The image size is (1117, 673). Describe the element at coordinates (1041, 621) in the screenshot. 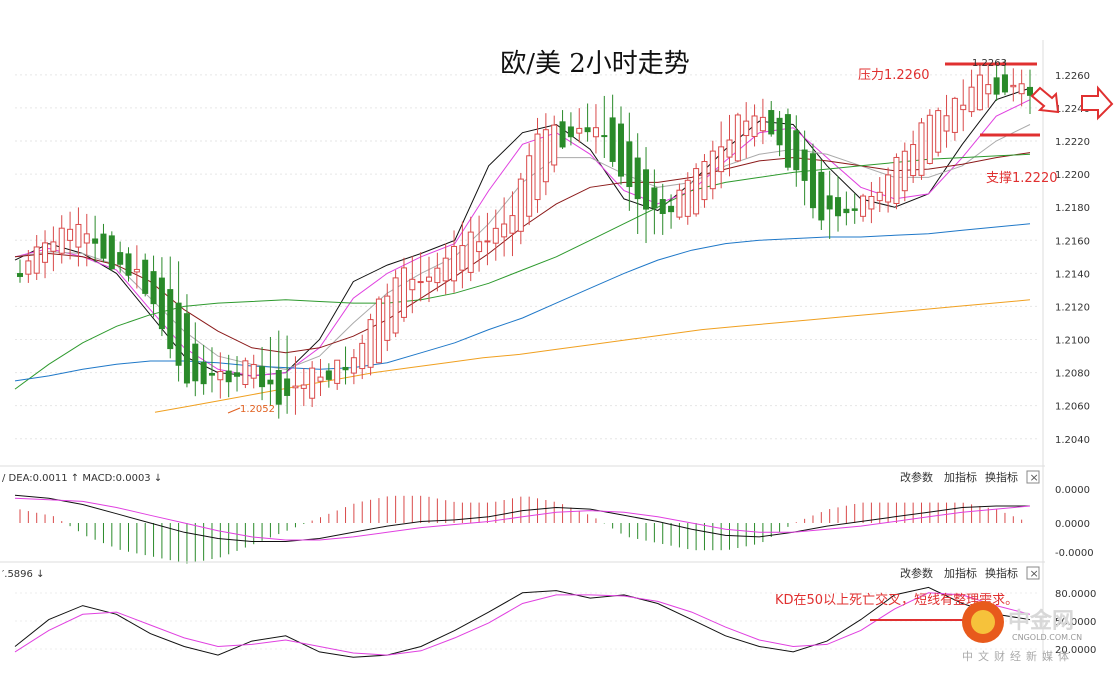

I see `watermark-brand: 中金网` at that location.